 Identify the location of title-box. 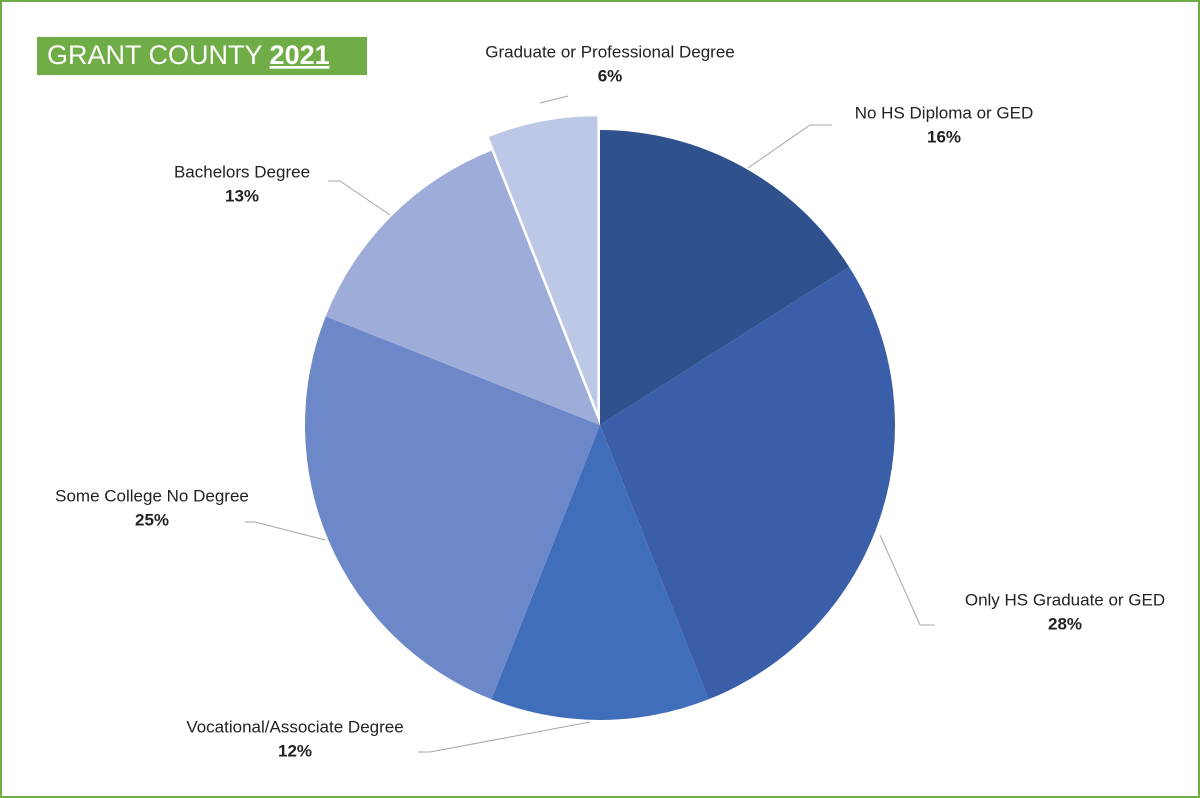
(202, 56).